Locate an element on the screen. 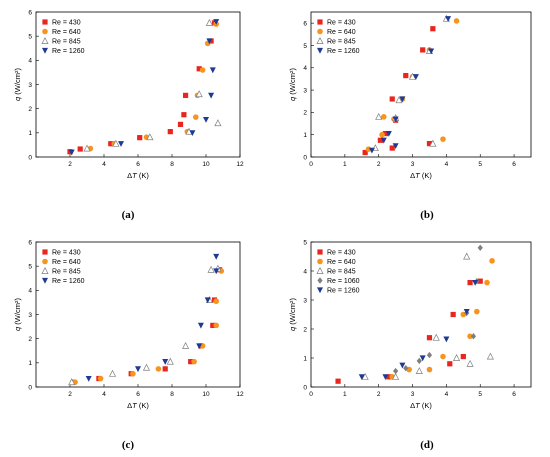 The width and height of the screenshot is (550, 457). legend-label-re-1060: Re = 1060 is located at coordinates (343, 281).